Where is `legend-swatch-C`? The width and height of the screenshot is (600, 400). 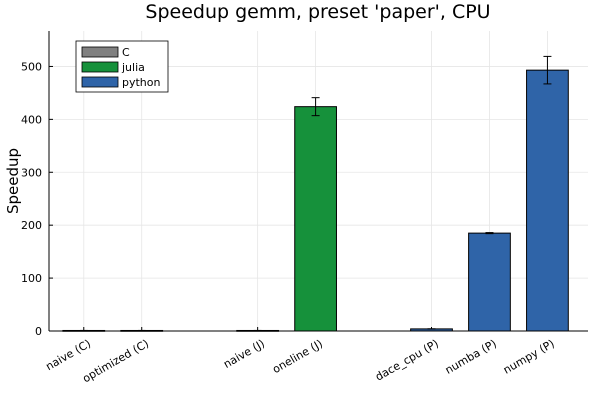 legend-swatch-C is located at coordinates (100, 52).